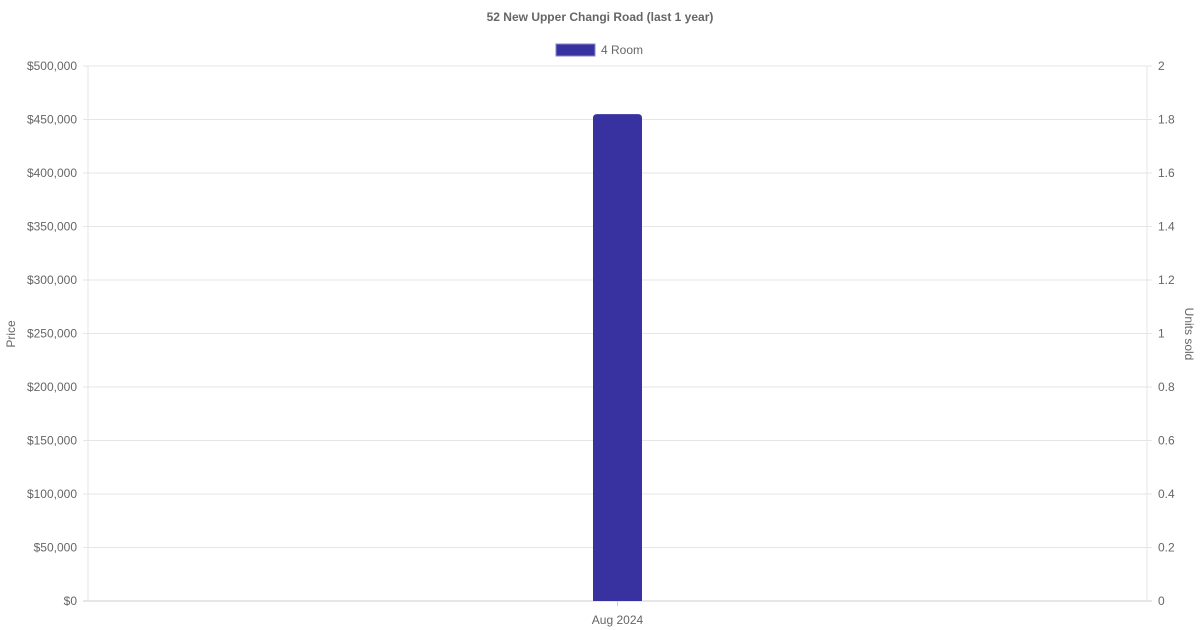  Describe the element at coordinates (618, 620) in the screenshot. I see `x-tick-label: Aug 2024` at that location.